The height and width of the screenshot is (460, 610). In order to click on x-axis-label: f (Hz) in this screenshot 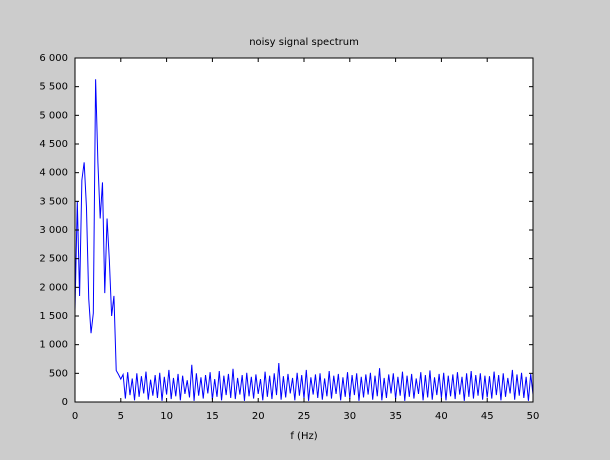, I will do `click(303, 436)`.